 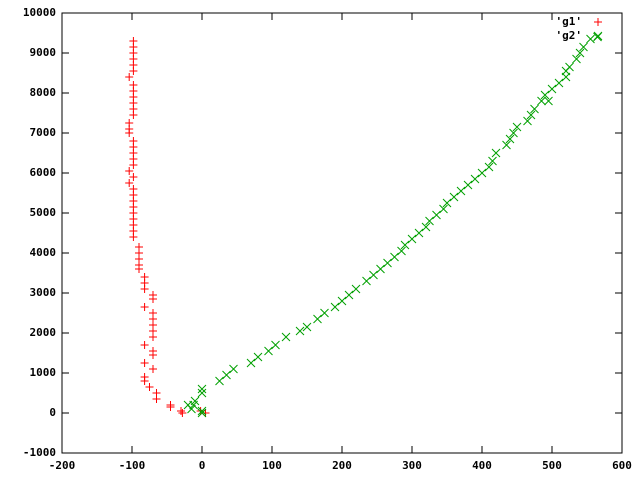 I want to click on x-tick-label: 300, so click(x=412, y=465).